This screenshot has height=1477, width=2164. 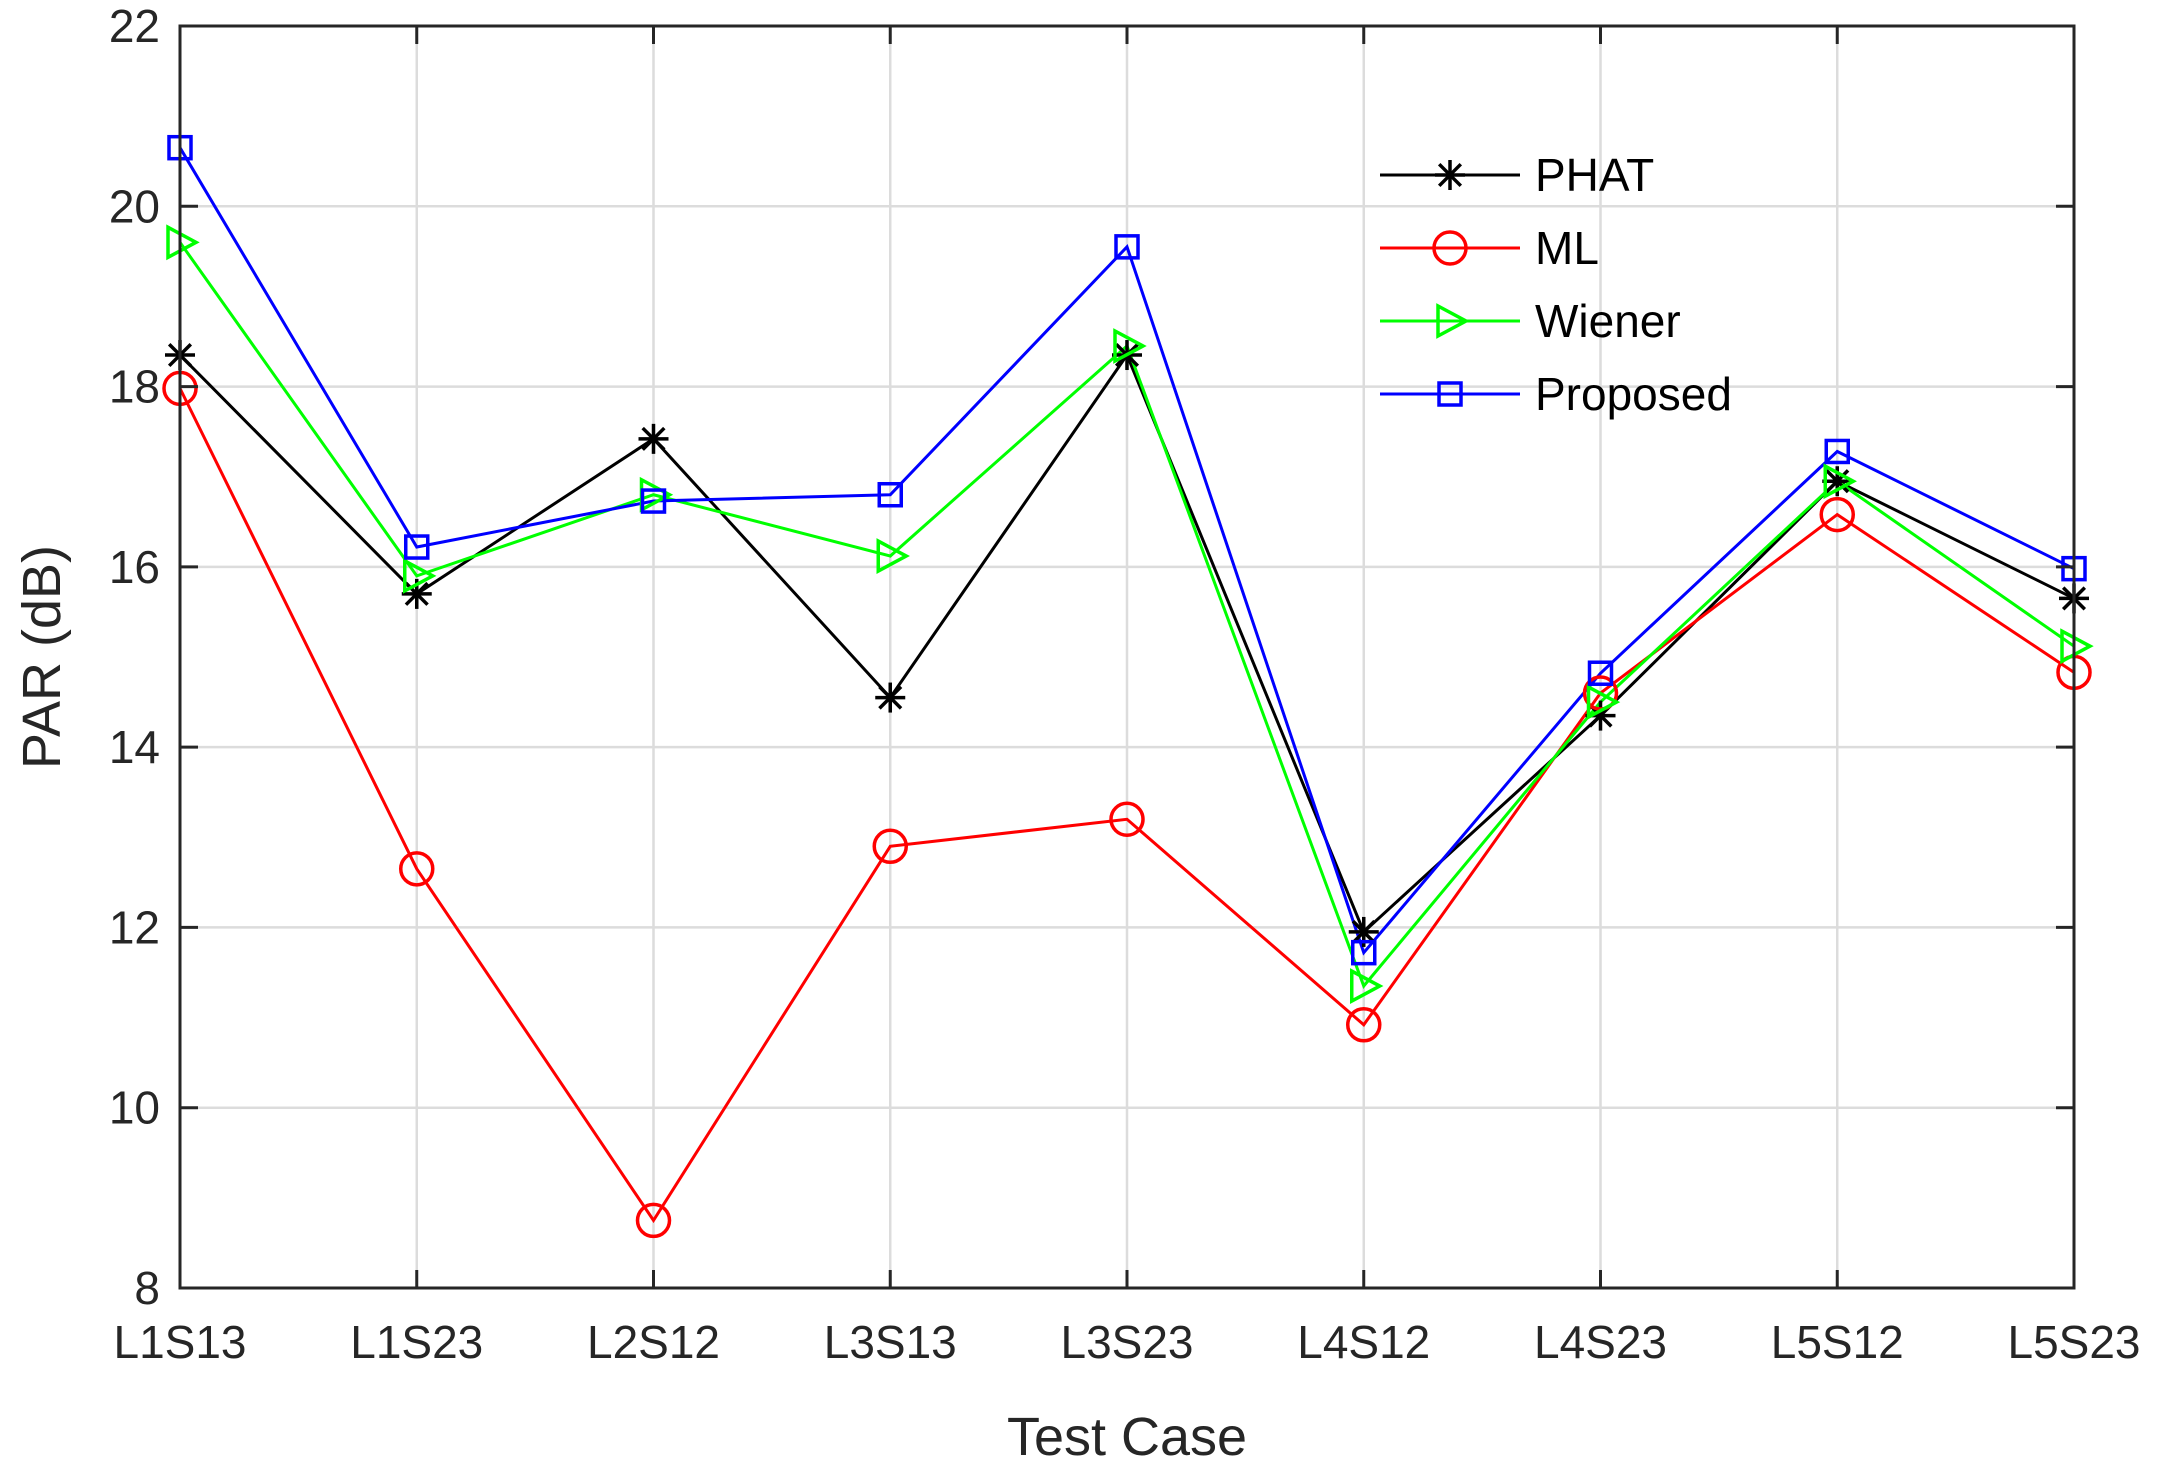 What do you see at coordinates (42, 657) in the screenshot?
I see `y-axis-label: PAR (dB)` at bounding box center [42, 657].